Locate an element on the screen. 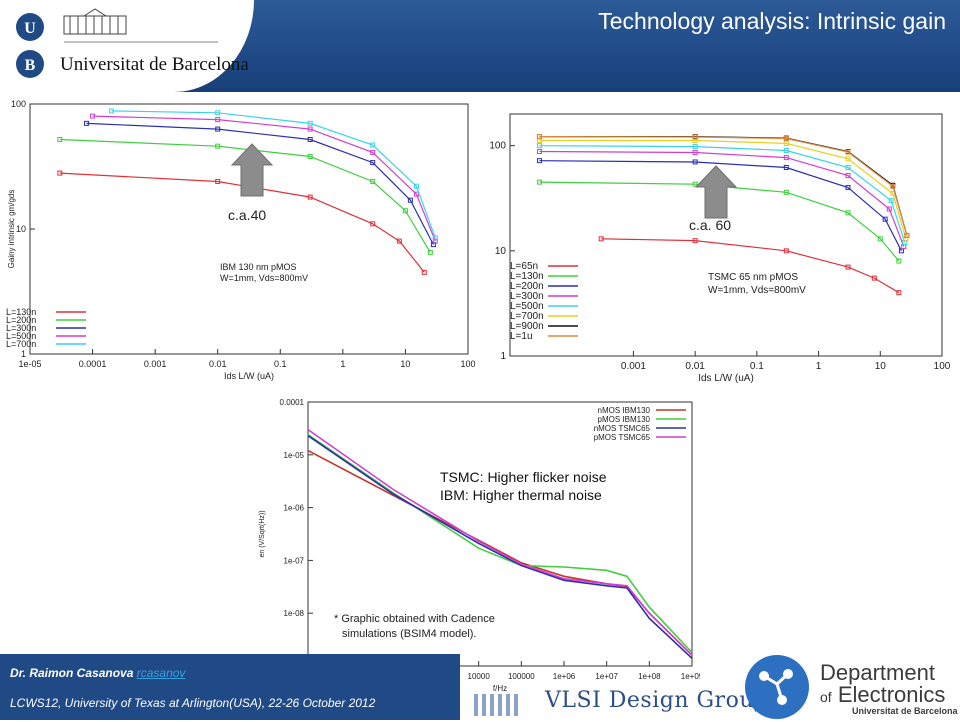  x-tick-label: 0.001 is located at coordinates (633, 366).